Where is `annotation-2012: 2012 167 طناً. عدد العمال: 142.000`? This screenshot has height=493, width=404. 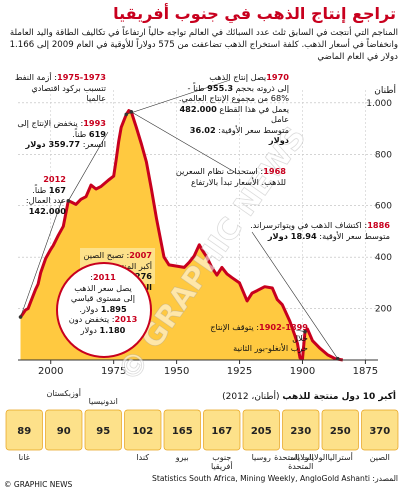 annotation-2012: 2012 167 طناً. عدد العمال: 142.000 is located at coordinates (45, 195).